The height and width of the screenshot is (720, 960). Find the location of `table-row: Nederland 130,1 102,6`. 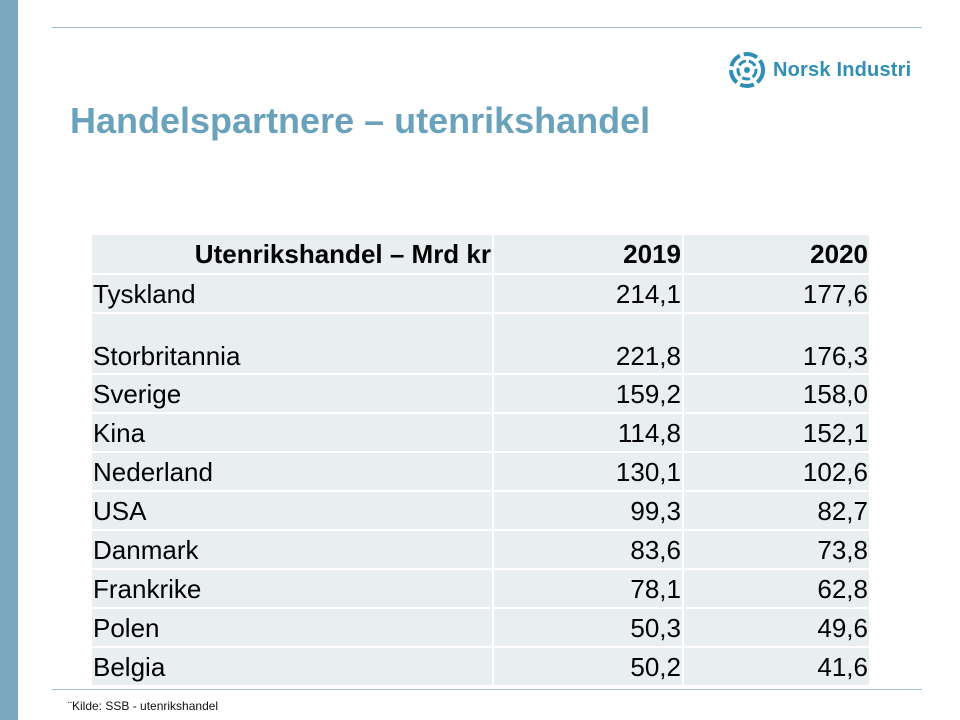

table-row: Nederland 130,1 102,6 is located at coordinates (481, 472).